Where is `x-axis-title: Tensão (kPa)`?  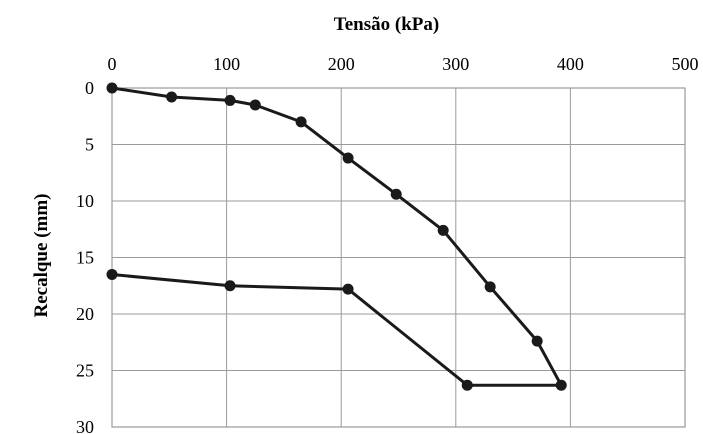
x-axis-title: Tensão (kPa) is located at coordinates (386, 24).